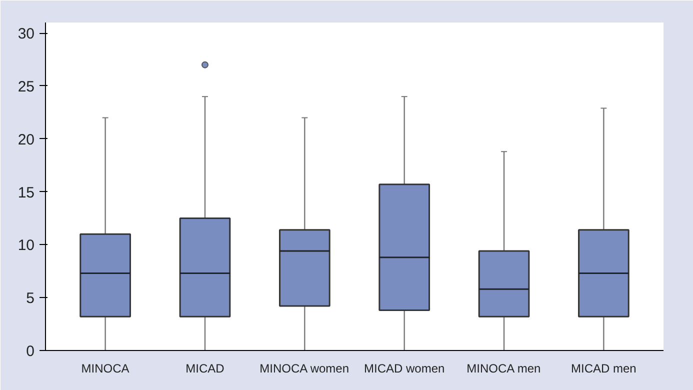  Describe the element at coordinates (26, 34) in the screenshot. I see `y-tick-label: 30` at that location.